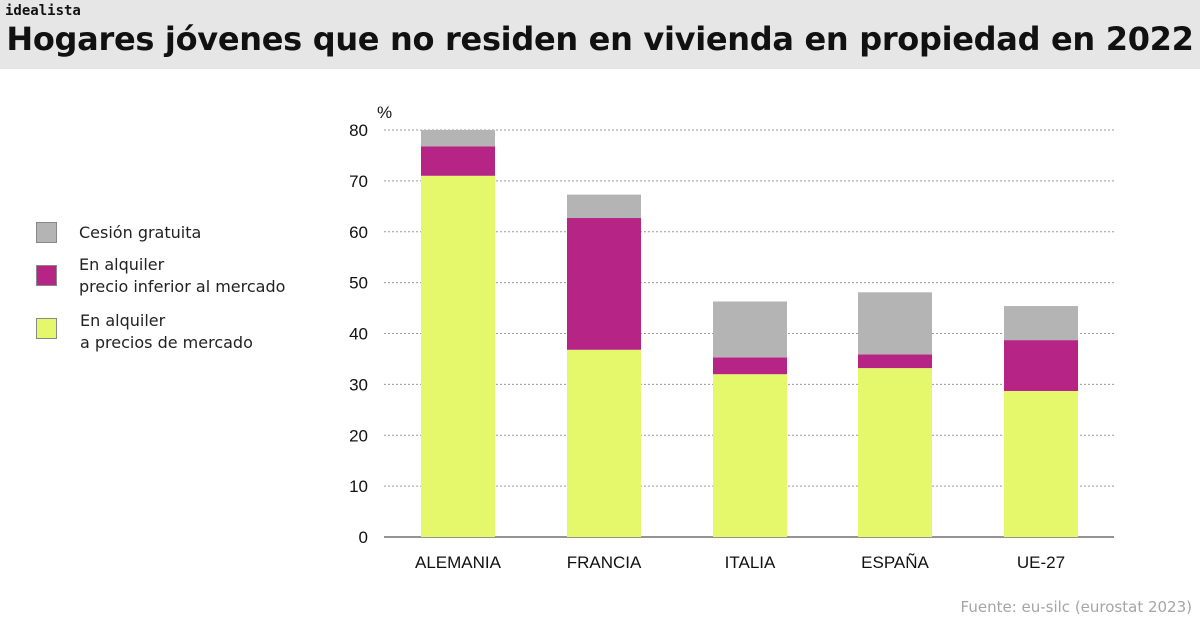  What do you see at coordinates (166, 342) in the screenshot?
I see `legend-label-mercado-line2: a precios de mercado` at bounding box center [166, 342].